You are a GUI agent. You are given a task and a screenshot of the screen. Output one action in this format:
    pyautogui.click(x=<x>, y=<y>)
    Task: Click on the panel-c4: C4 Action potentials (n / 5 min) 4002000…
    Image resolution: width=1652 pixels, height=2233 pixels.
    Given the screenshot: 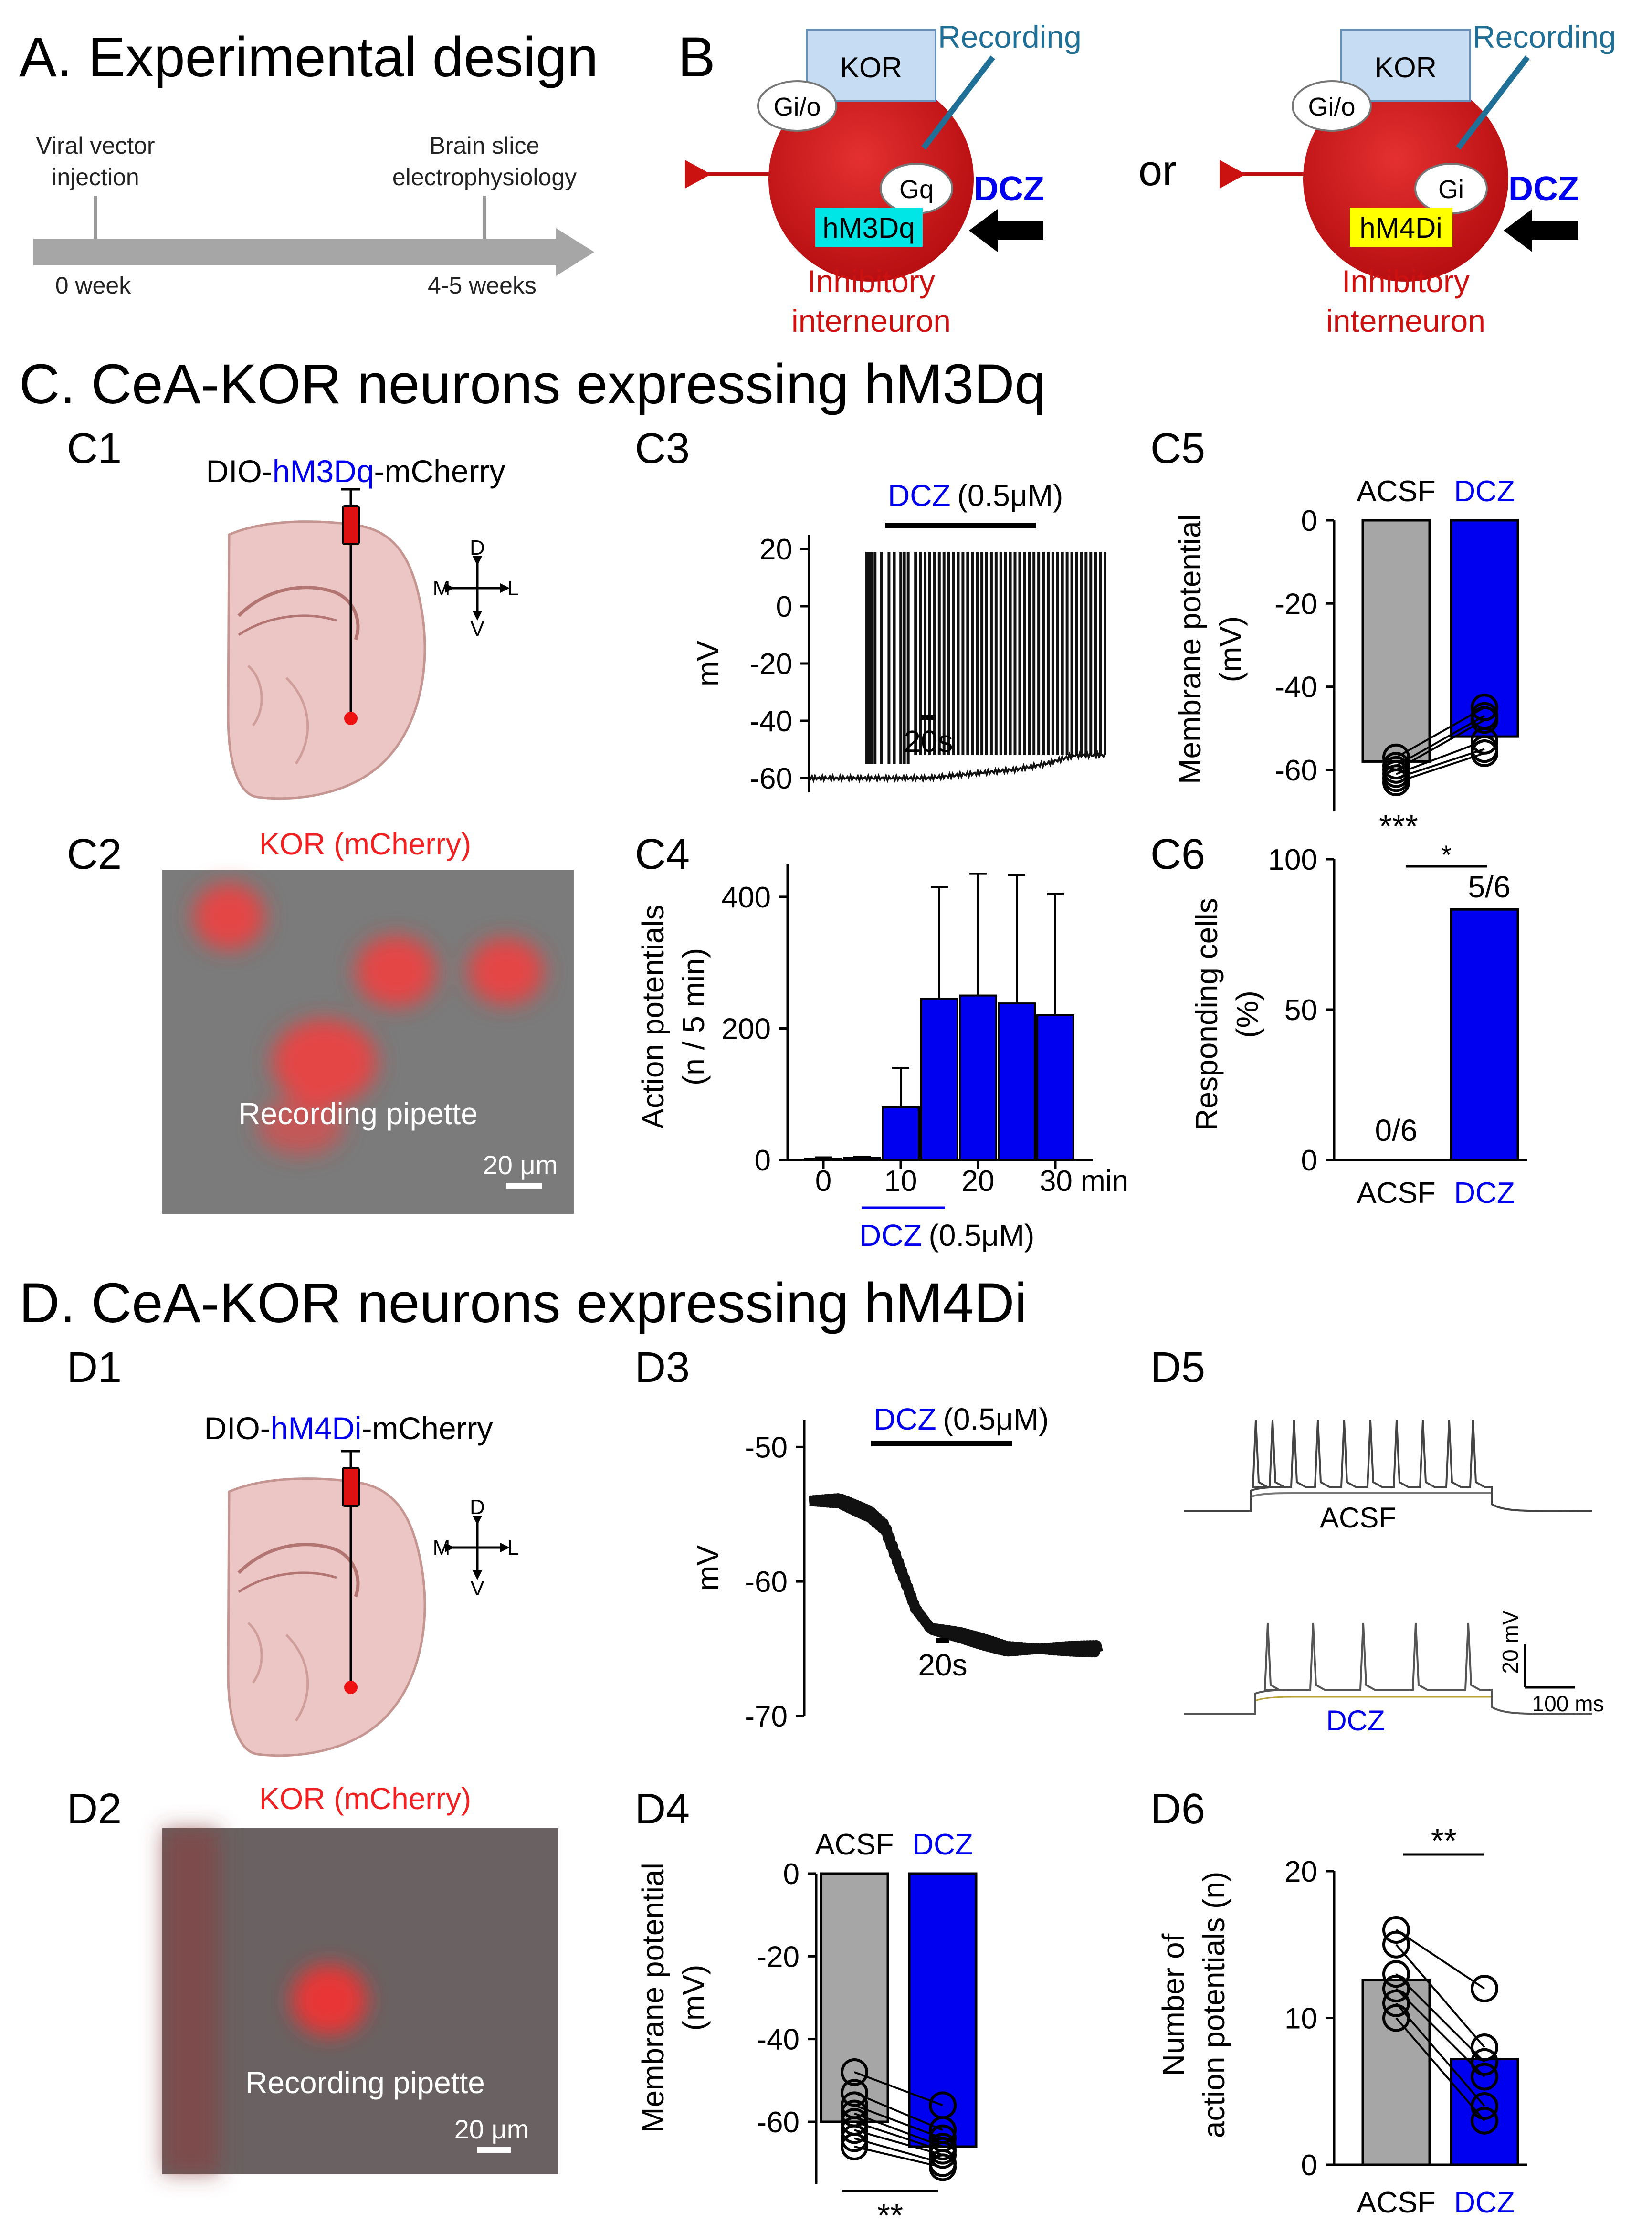 What is the action you would take?
    pyautogui.click(x=881, y=1042)
    